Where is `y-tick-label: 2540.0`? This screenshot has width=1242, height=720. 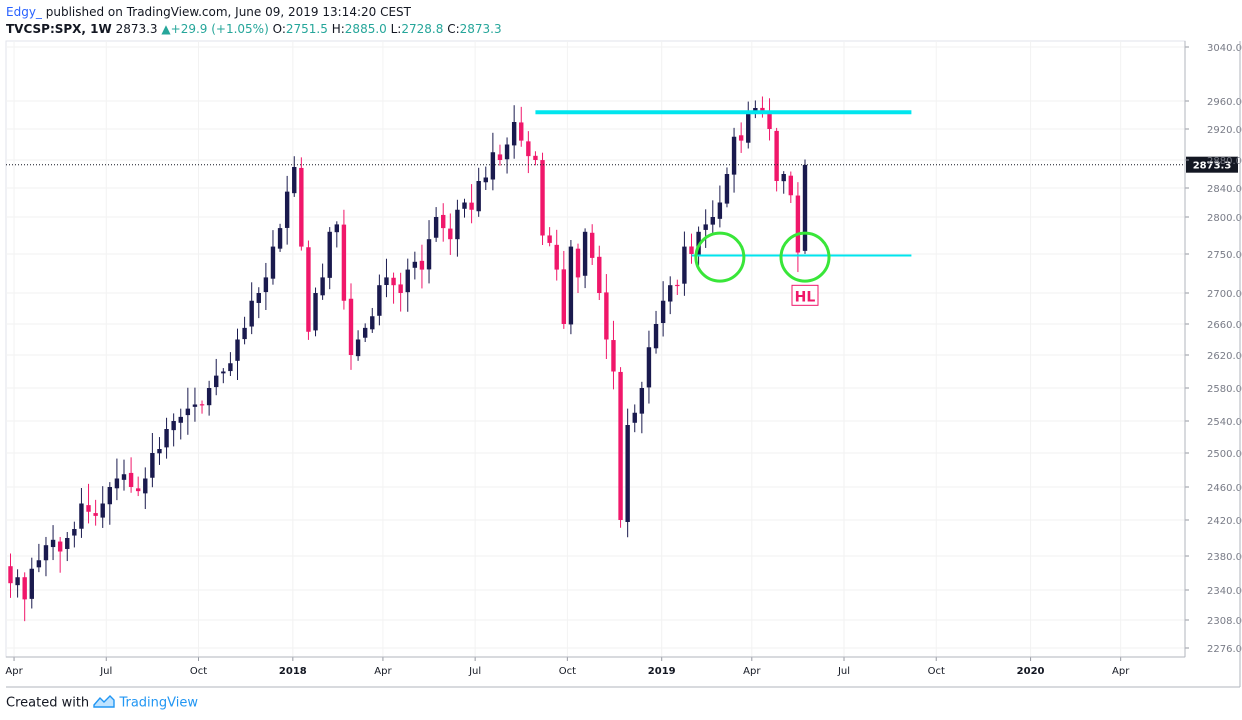 y-tick-label: 2540.0 is located at coordinates (1224, 422).